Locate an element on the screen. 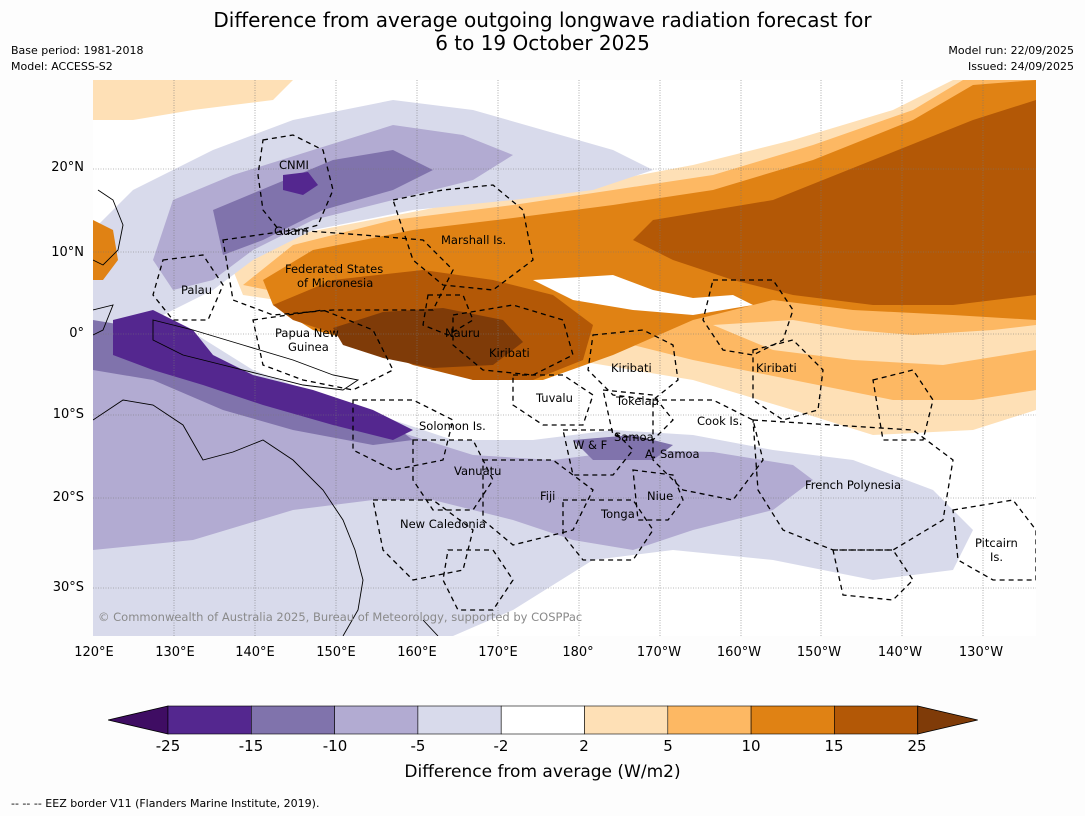  colorbar-tick: -2 is located at coordinates (501, 746).